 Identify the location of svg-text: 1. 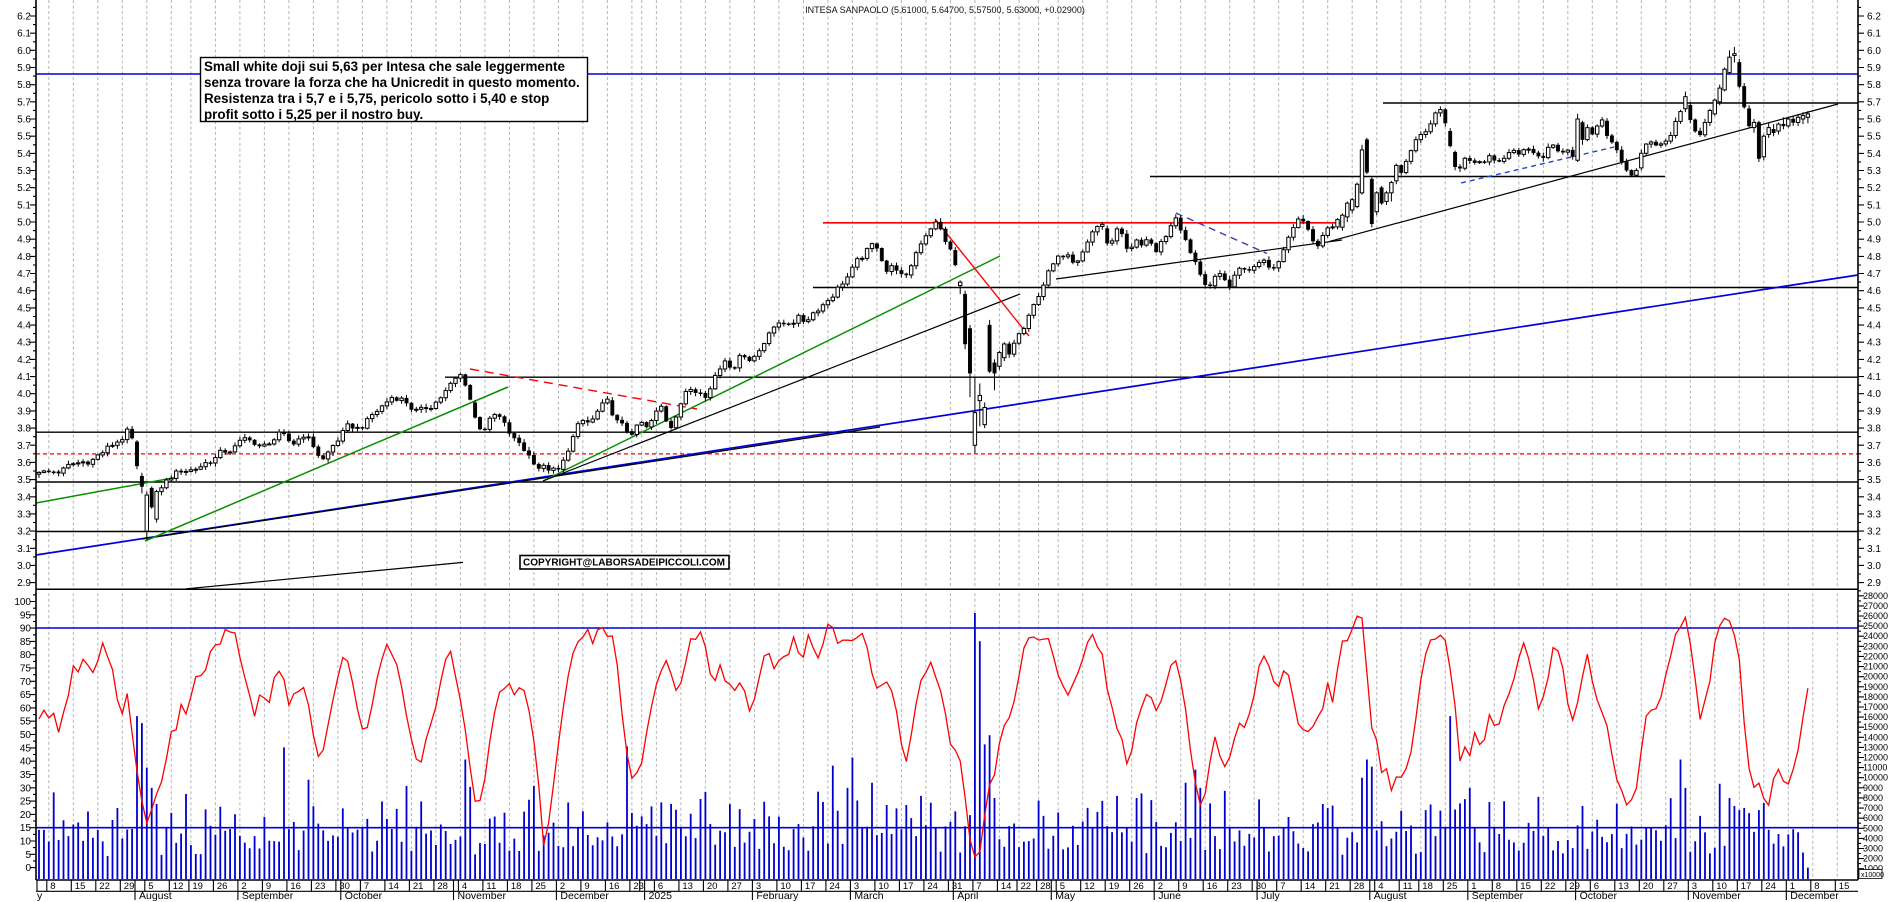
(1473, 886).